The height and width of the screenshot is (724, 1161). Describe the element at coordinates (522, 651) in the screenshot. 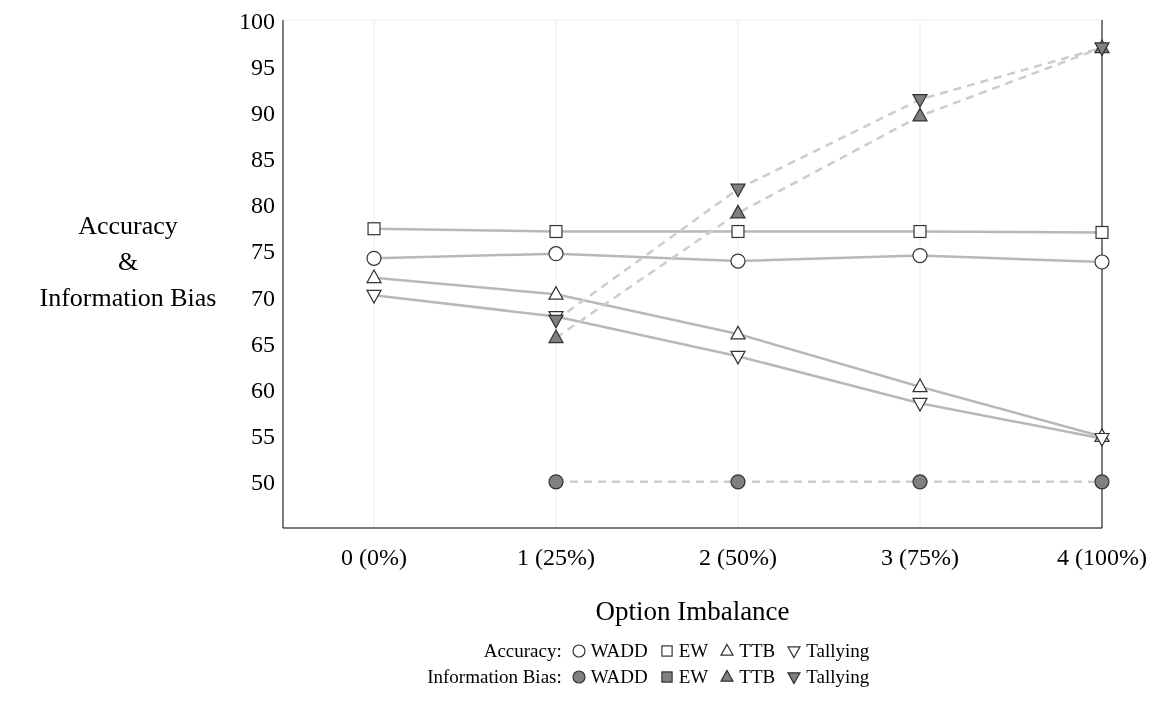

I see `text: Accuracy:` at that location.